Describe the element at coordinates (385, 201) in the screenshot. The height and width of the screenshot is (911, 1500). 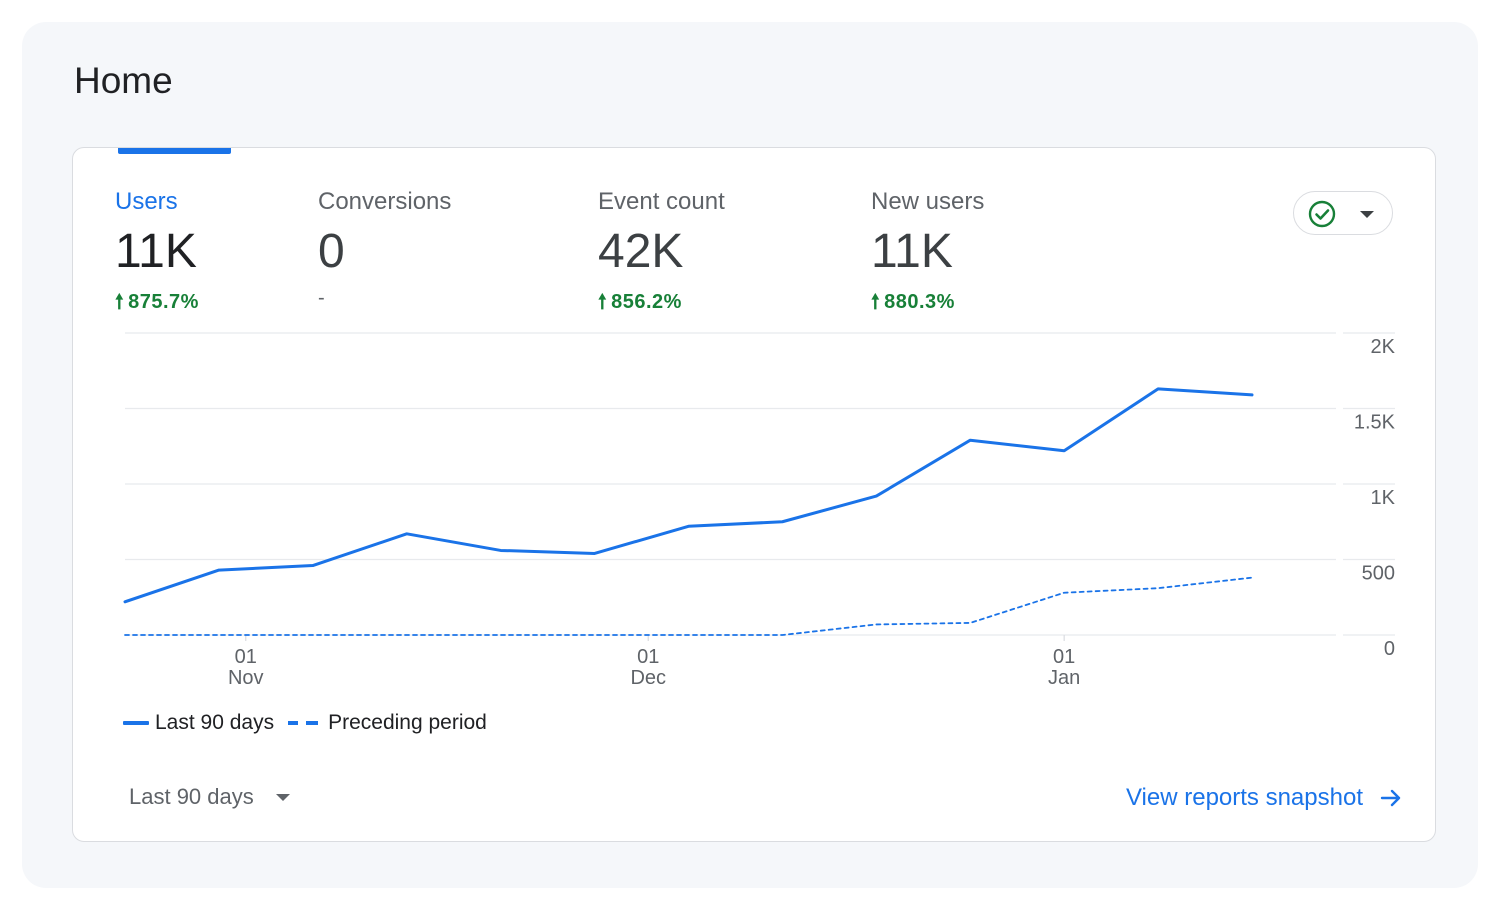
I see `metric-label: Conversions` at that location.